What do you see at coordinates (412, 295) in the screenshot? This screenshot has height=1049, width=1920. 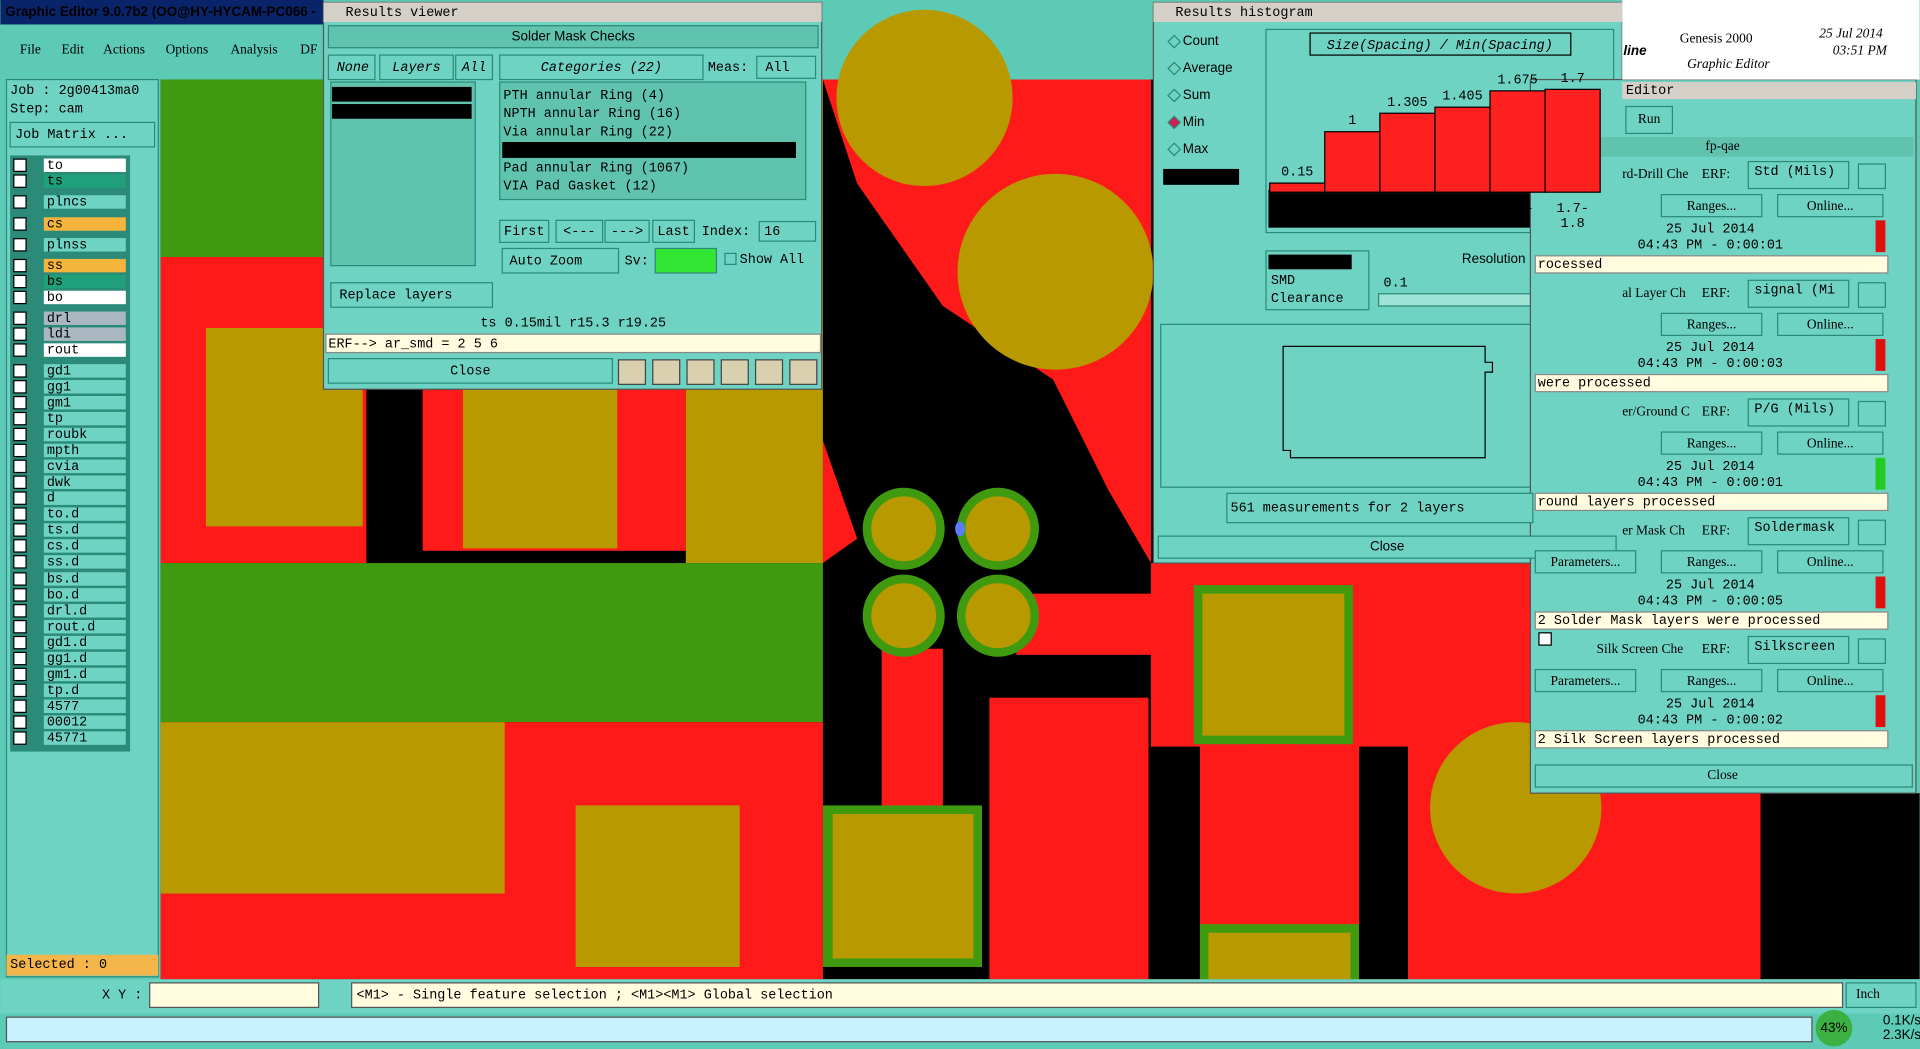 I see `replace-layers-dropdown` at bounding box center [412, 295].